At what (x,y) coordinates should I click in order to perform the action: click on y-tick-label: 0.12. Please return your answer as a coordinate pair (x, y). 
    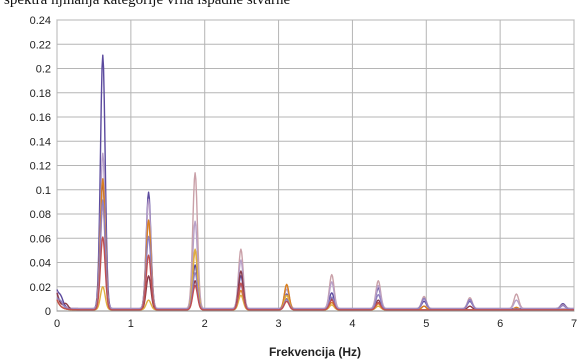
    Looking at the image, I should click on (40, 167).